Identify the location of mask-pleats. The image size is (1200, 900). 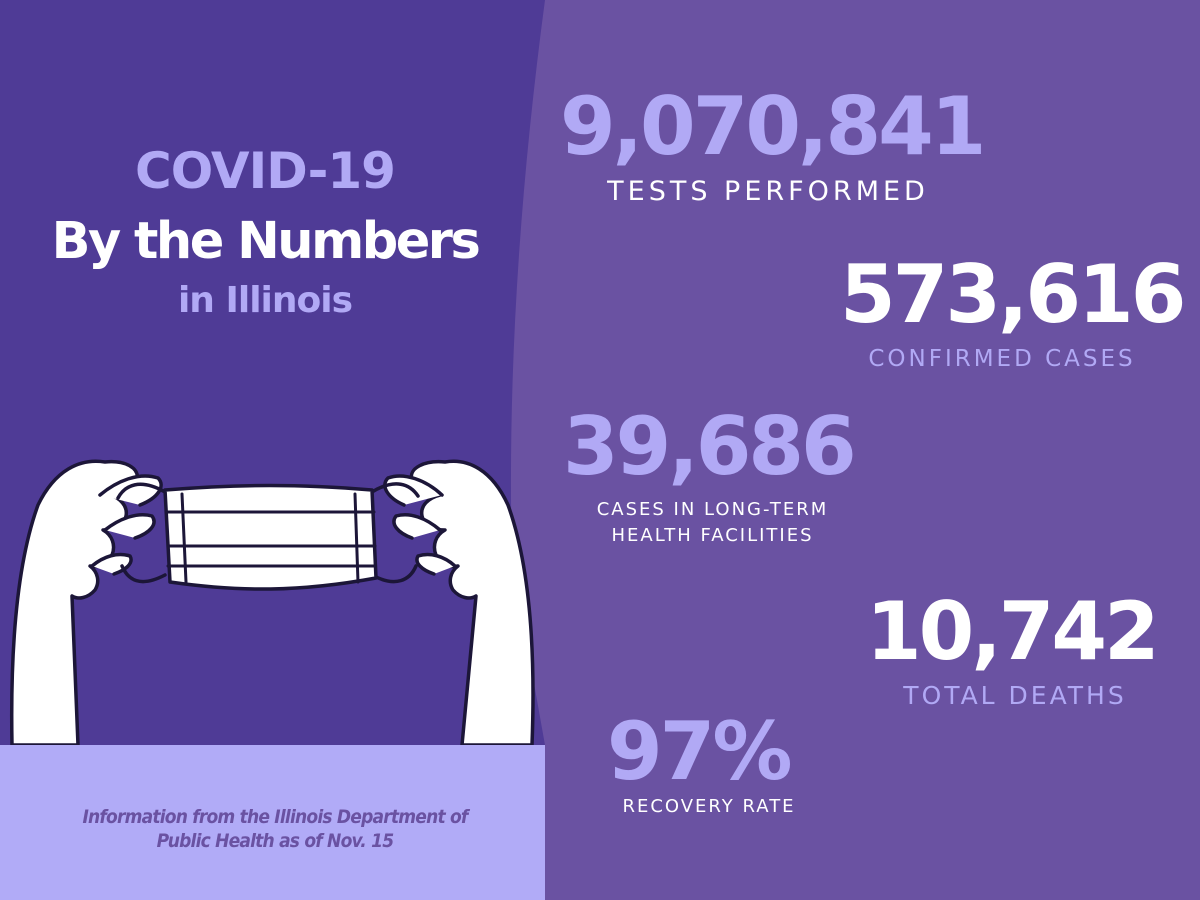
(270, 538).